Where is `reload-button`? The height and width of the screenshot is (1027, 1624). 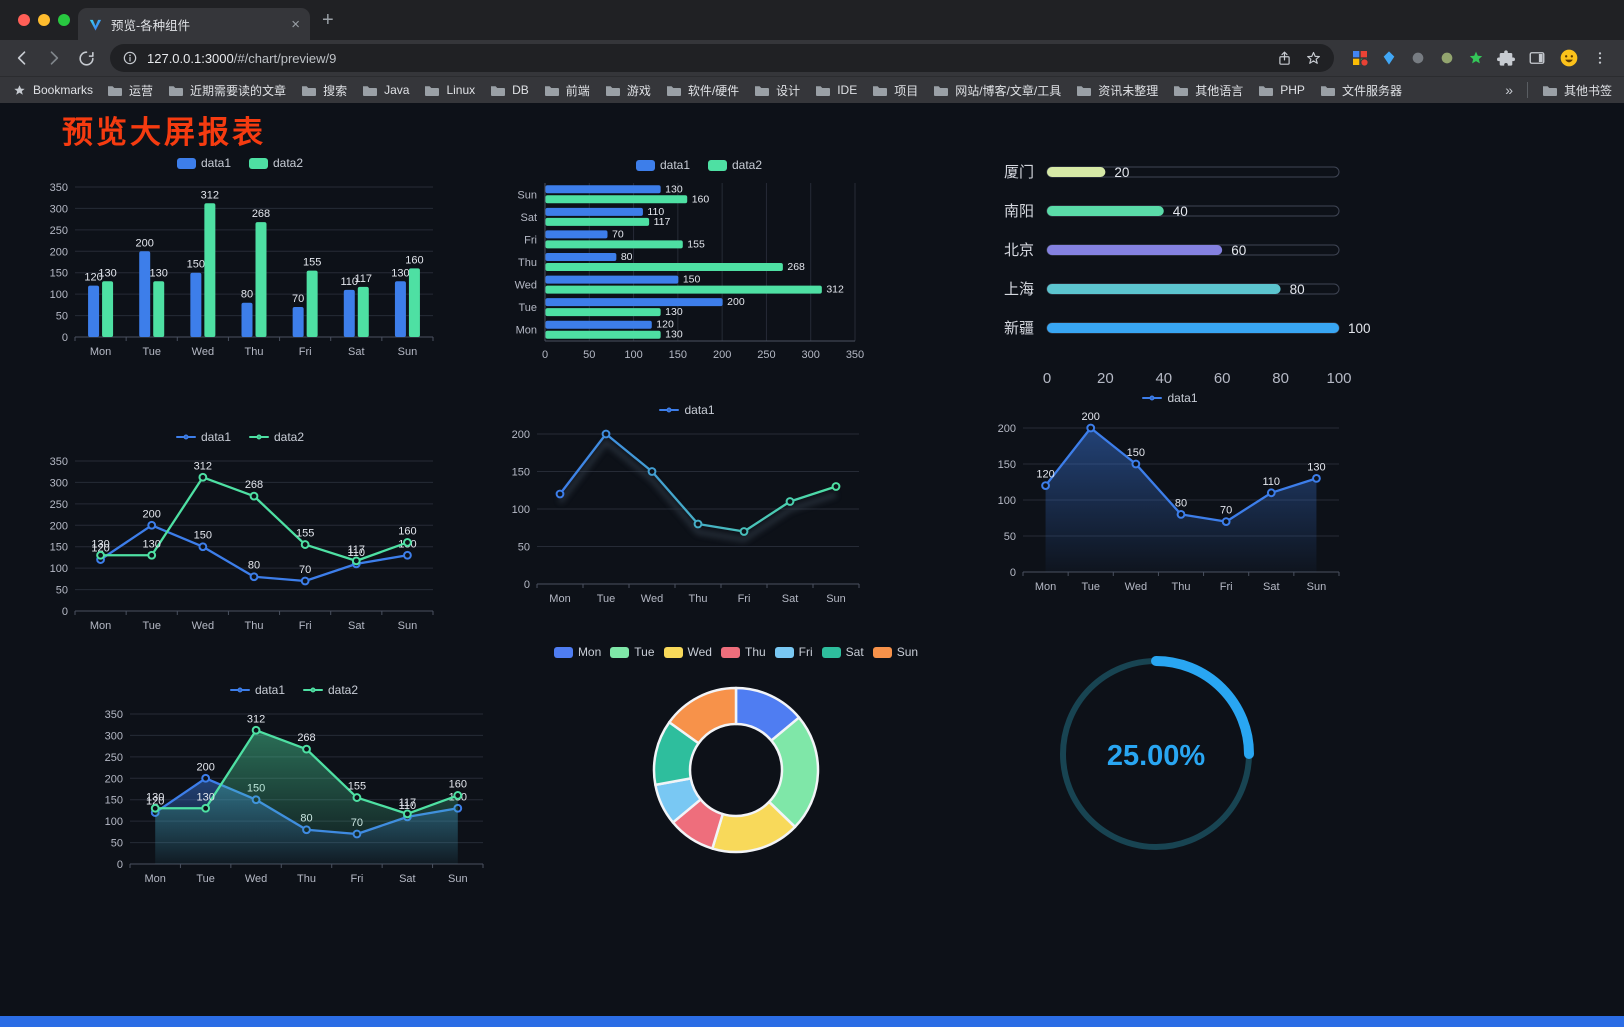 reload-button is located at coordinates (86, 58).